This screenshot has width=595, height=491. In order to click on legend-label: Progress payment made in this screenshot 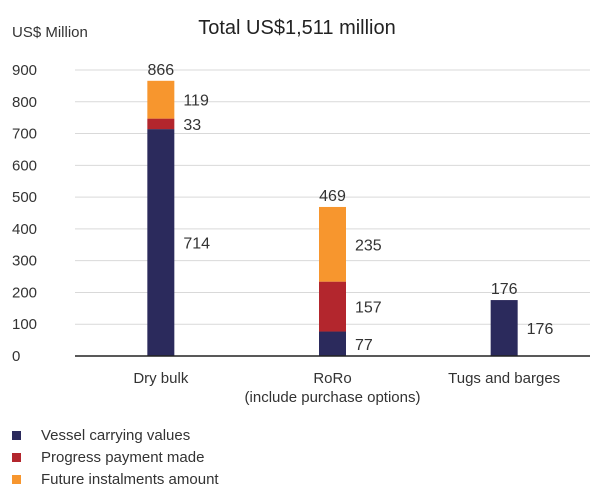, I will do `click(123, 457)`.